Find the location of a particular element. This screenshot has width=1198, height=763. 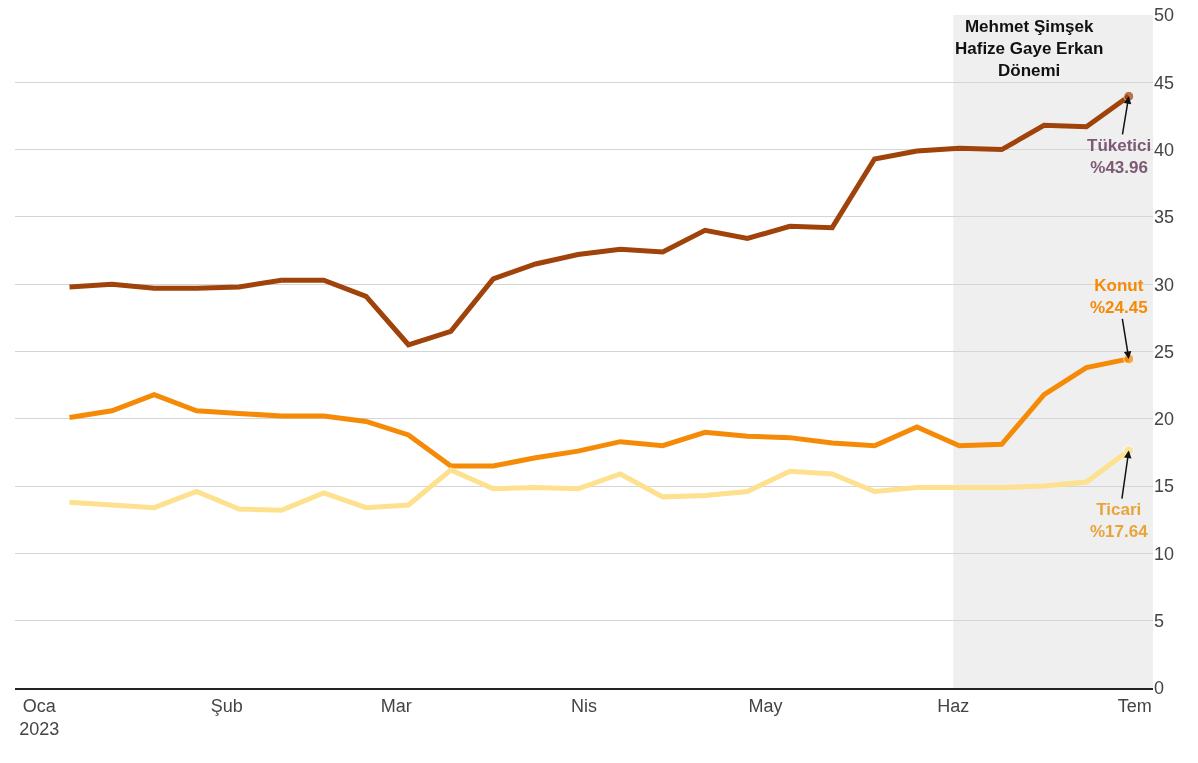

y-tick-label: 45 is located at coordinates (1164, 82).